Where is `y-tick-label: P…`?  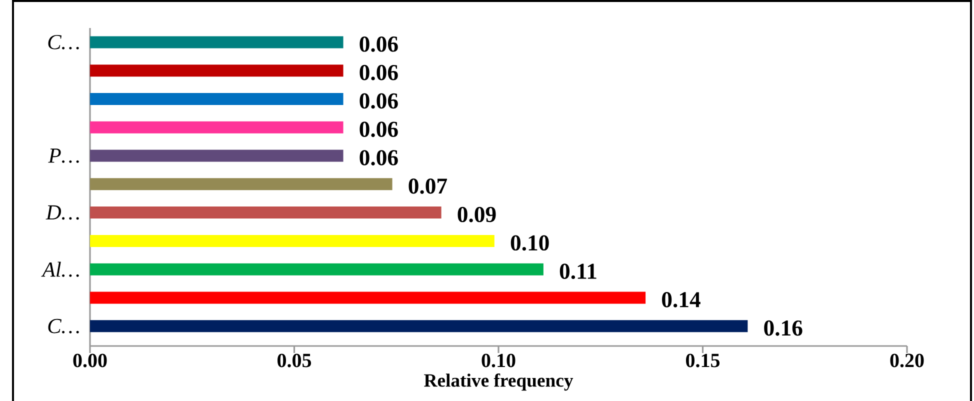 y-tick-label: P… is located at coordinates (63, 155).